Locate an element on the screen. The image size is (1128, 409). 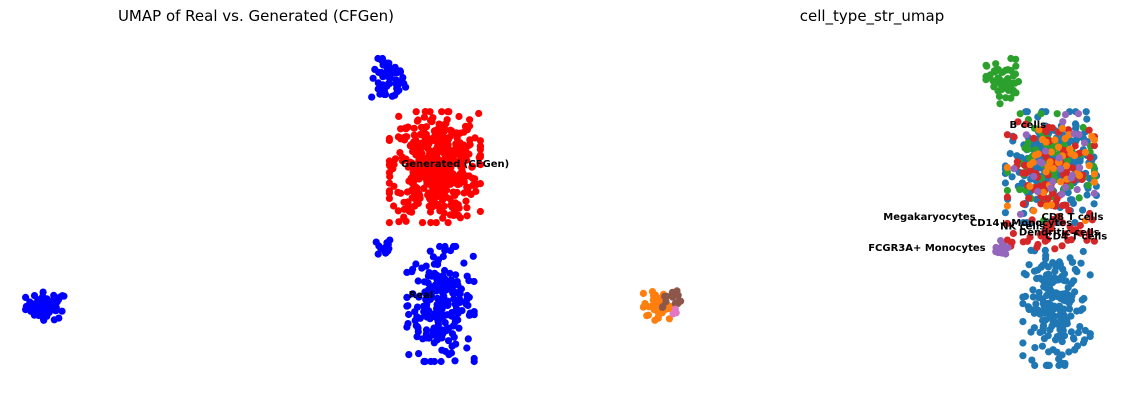
point-dendritic-cells is located at coordinates (676, 313).